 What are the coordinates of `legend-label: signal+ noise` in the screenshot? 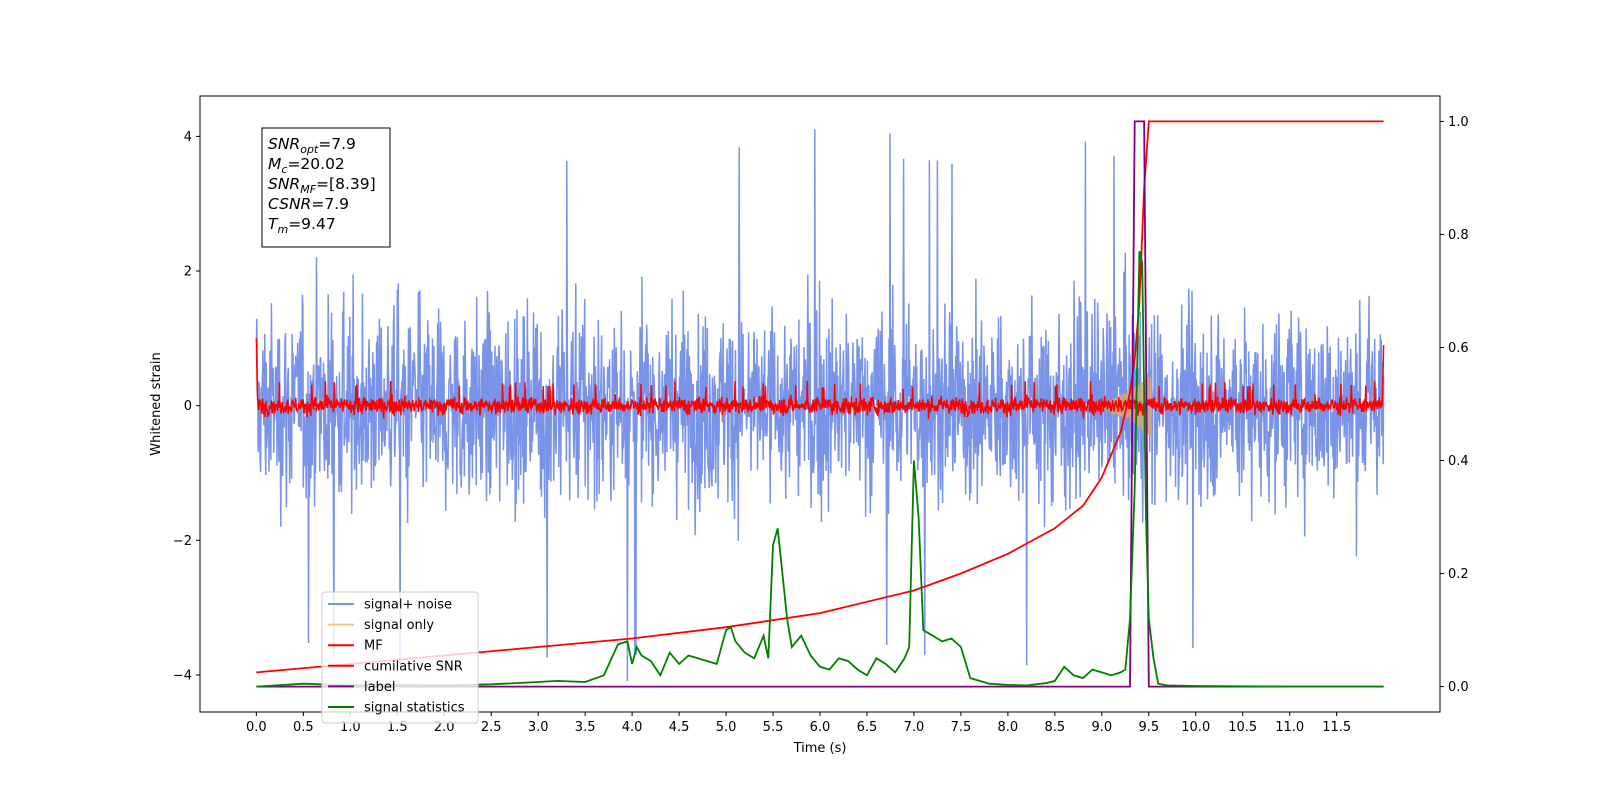 It's located at (408, 605).